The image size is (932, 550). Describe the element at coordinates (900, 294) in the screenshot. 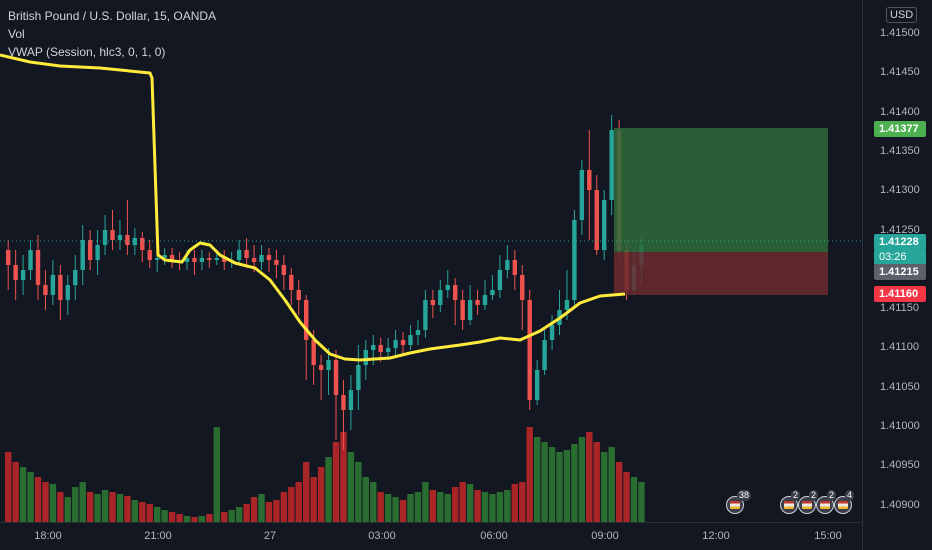

I see `stop-loss-price-label: 1.41160` at that location.